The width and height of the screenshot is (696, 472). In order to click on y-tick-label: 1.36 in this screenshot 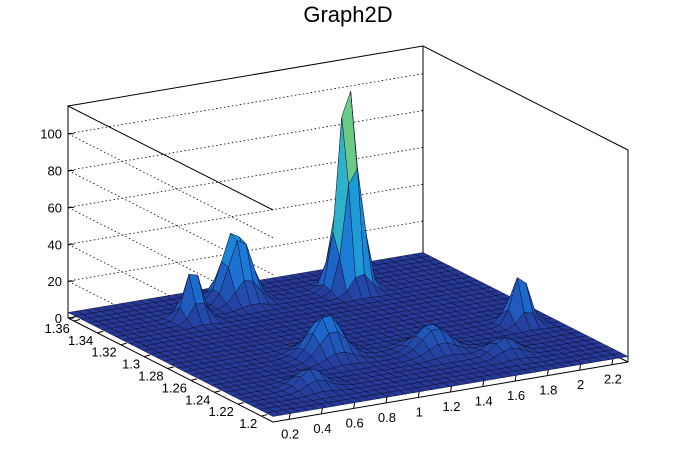, I will do `click(57, 328)`.